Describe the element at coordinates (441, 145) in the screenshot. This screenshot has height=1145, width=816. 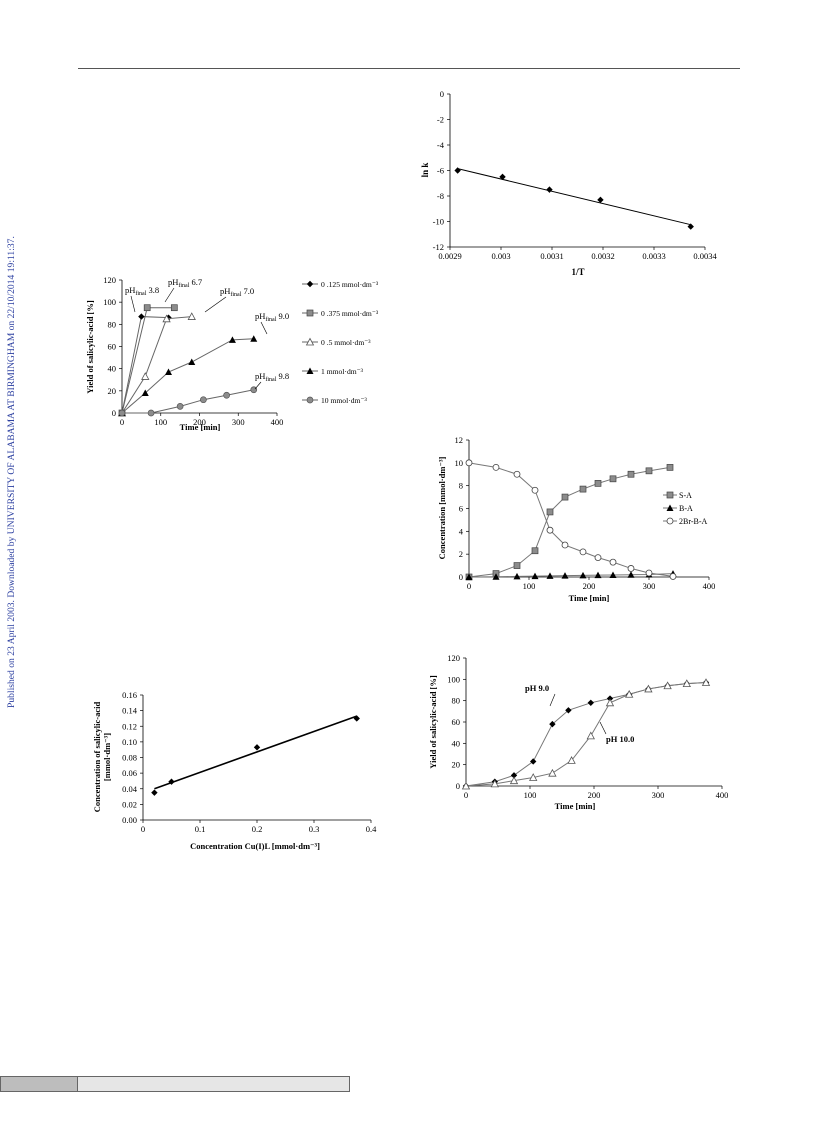
I see `y-tick-label: -4` at that location.